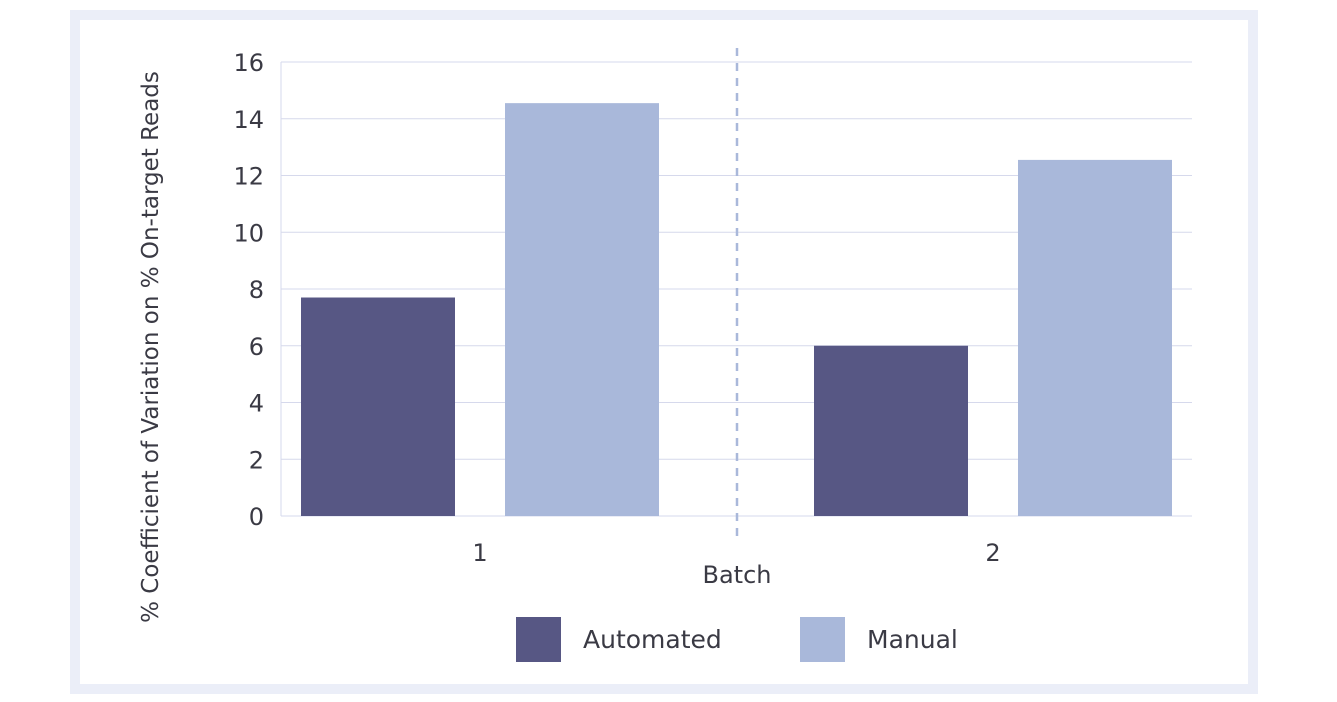 The image size is (1337, 702). What do you see at coordinates (992, 553) in the screenshot?
I see `x-tick-label: 2` at bounding box center [992, 553].